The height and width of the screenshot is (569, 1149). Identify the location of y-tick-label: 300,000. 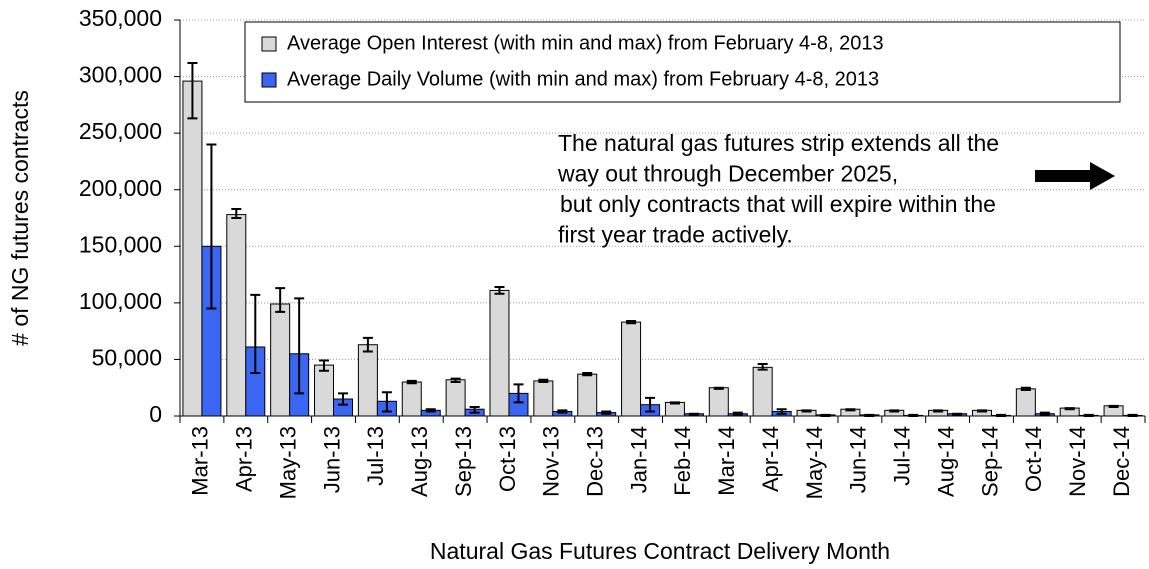
(120, 75).